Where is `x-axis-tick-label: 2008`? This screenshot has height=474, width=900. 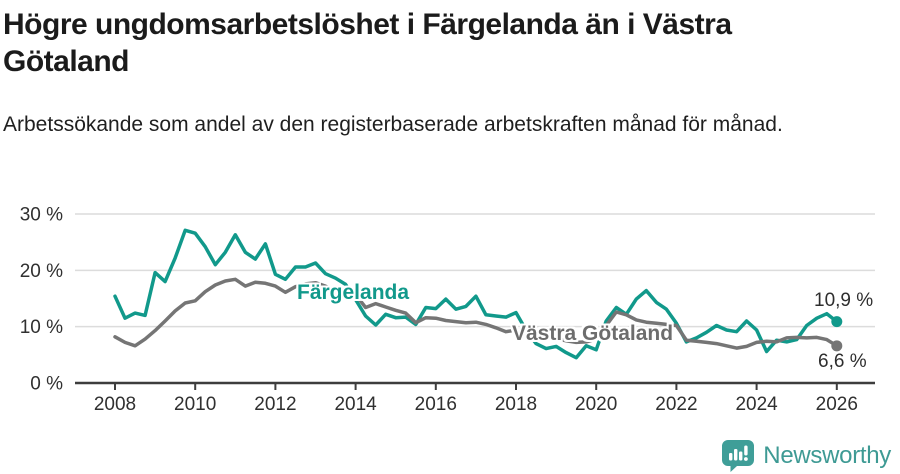 x-axis-tick-label: 2008 is located at coordinates (115, 404).